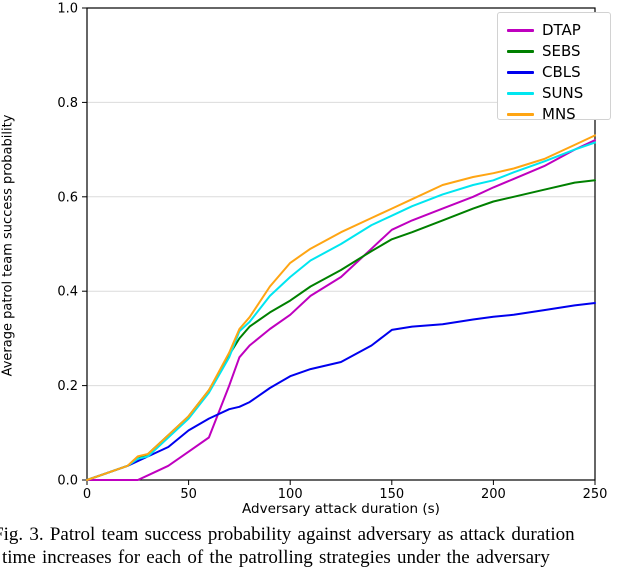 The width and height of the screenshot is (640, 569). What do you see at coordinates (341, 509) in the screenshot?
I see `x-axis-label: Adversary attack duration (s)` at bounding box center [341, 509].